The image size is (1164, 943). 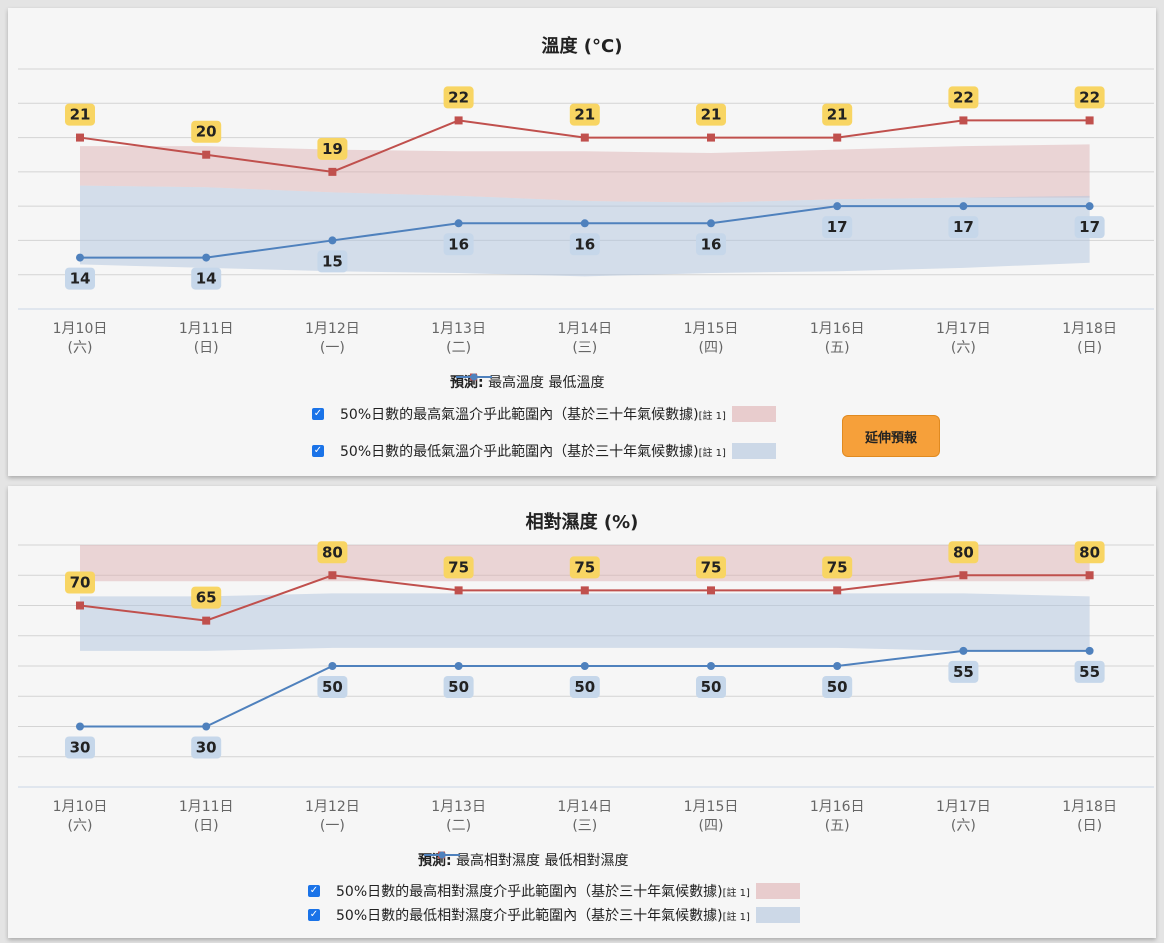 What do you see at coordinates (1089, 348) in the screenshot?
I see `x-tick-weekday: (日)` at bounding box center [1089, 348].